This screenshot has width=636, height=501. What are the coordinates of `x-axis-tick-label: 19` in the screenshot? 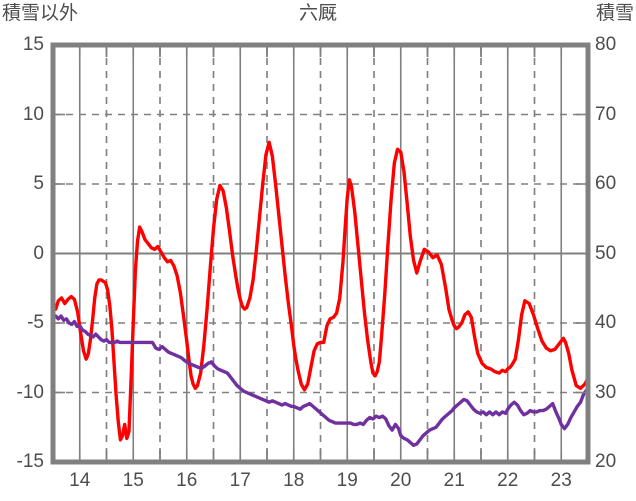 It's located at (347, 480).